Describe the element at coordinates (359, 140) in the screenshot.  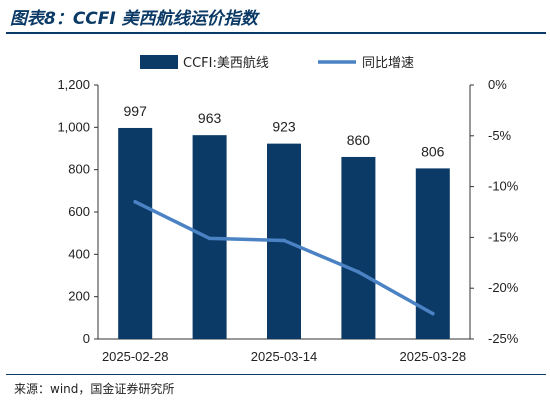
I see `bar-data-label: 860` at that location.